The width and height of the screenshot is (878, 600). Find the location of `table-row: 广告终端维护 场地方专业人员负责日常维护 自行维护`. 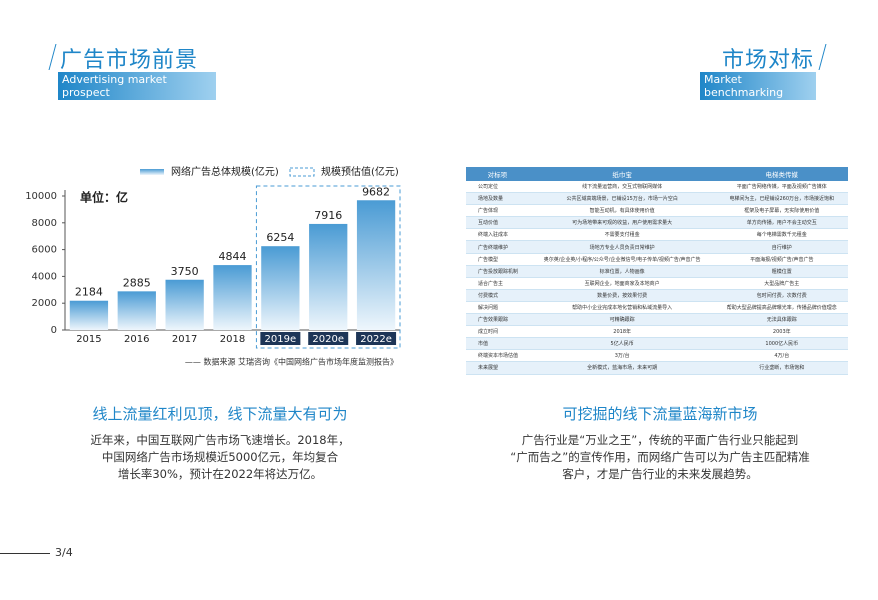

table-row: 广告终端维护 场地方专业人员负责日常维护 自行维护 is located at coordinates (657, 247).